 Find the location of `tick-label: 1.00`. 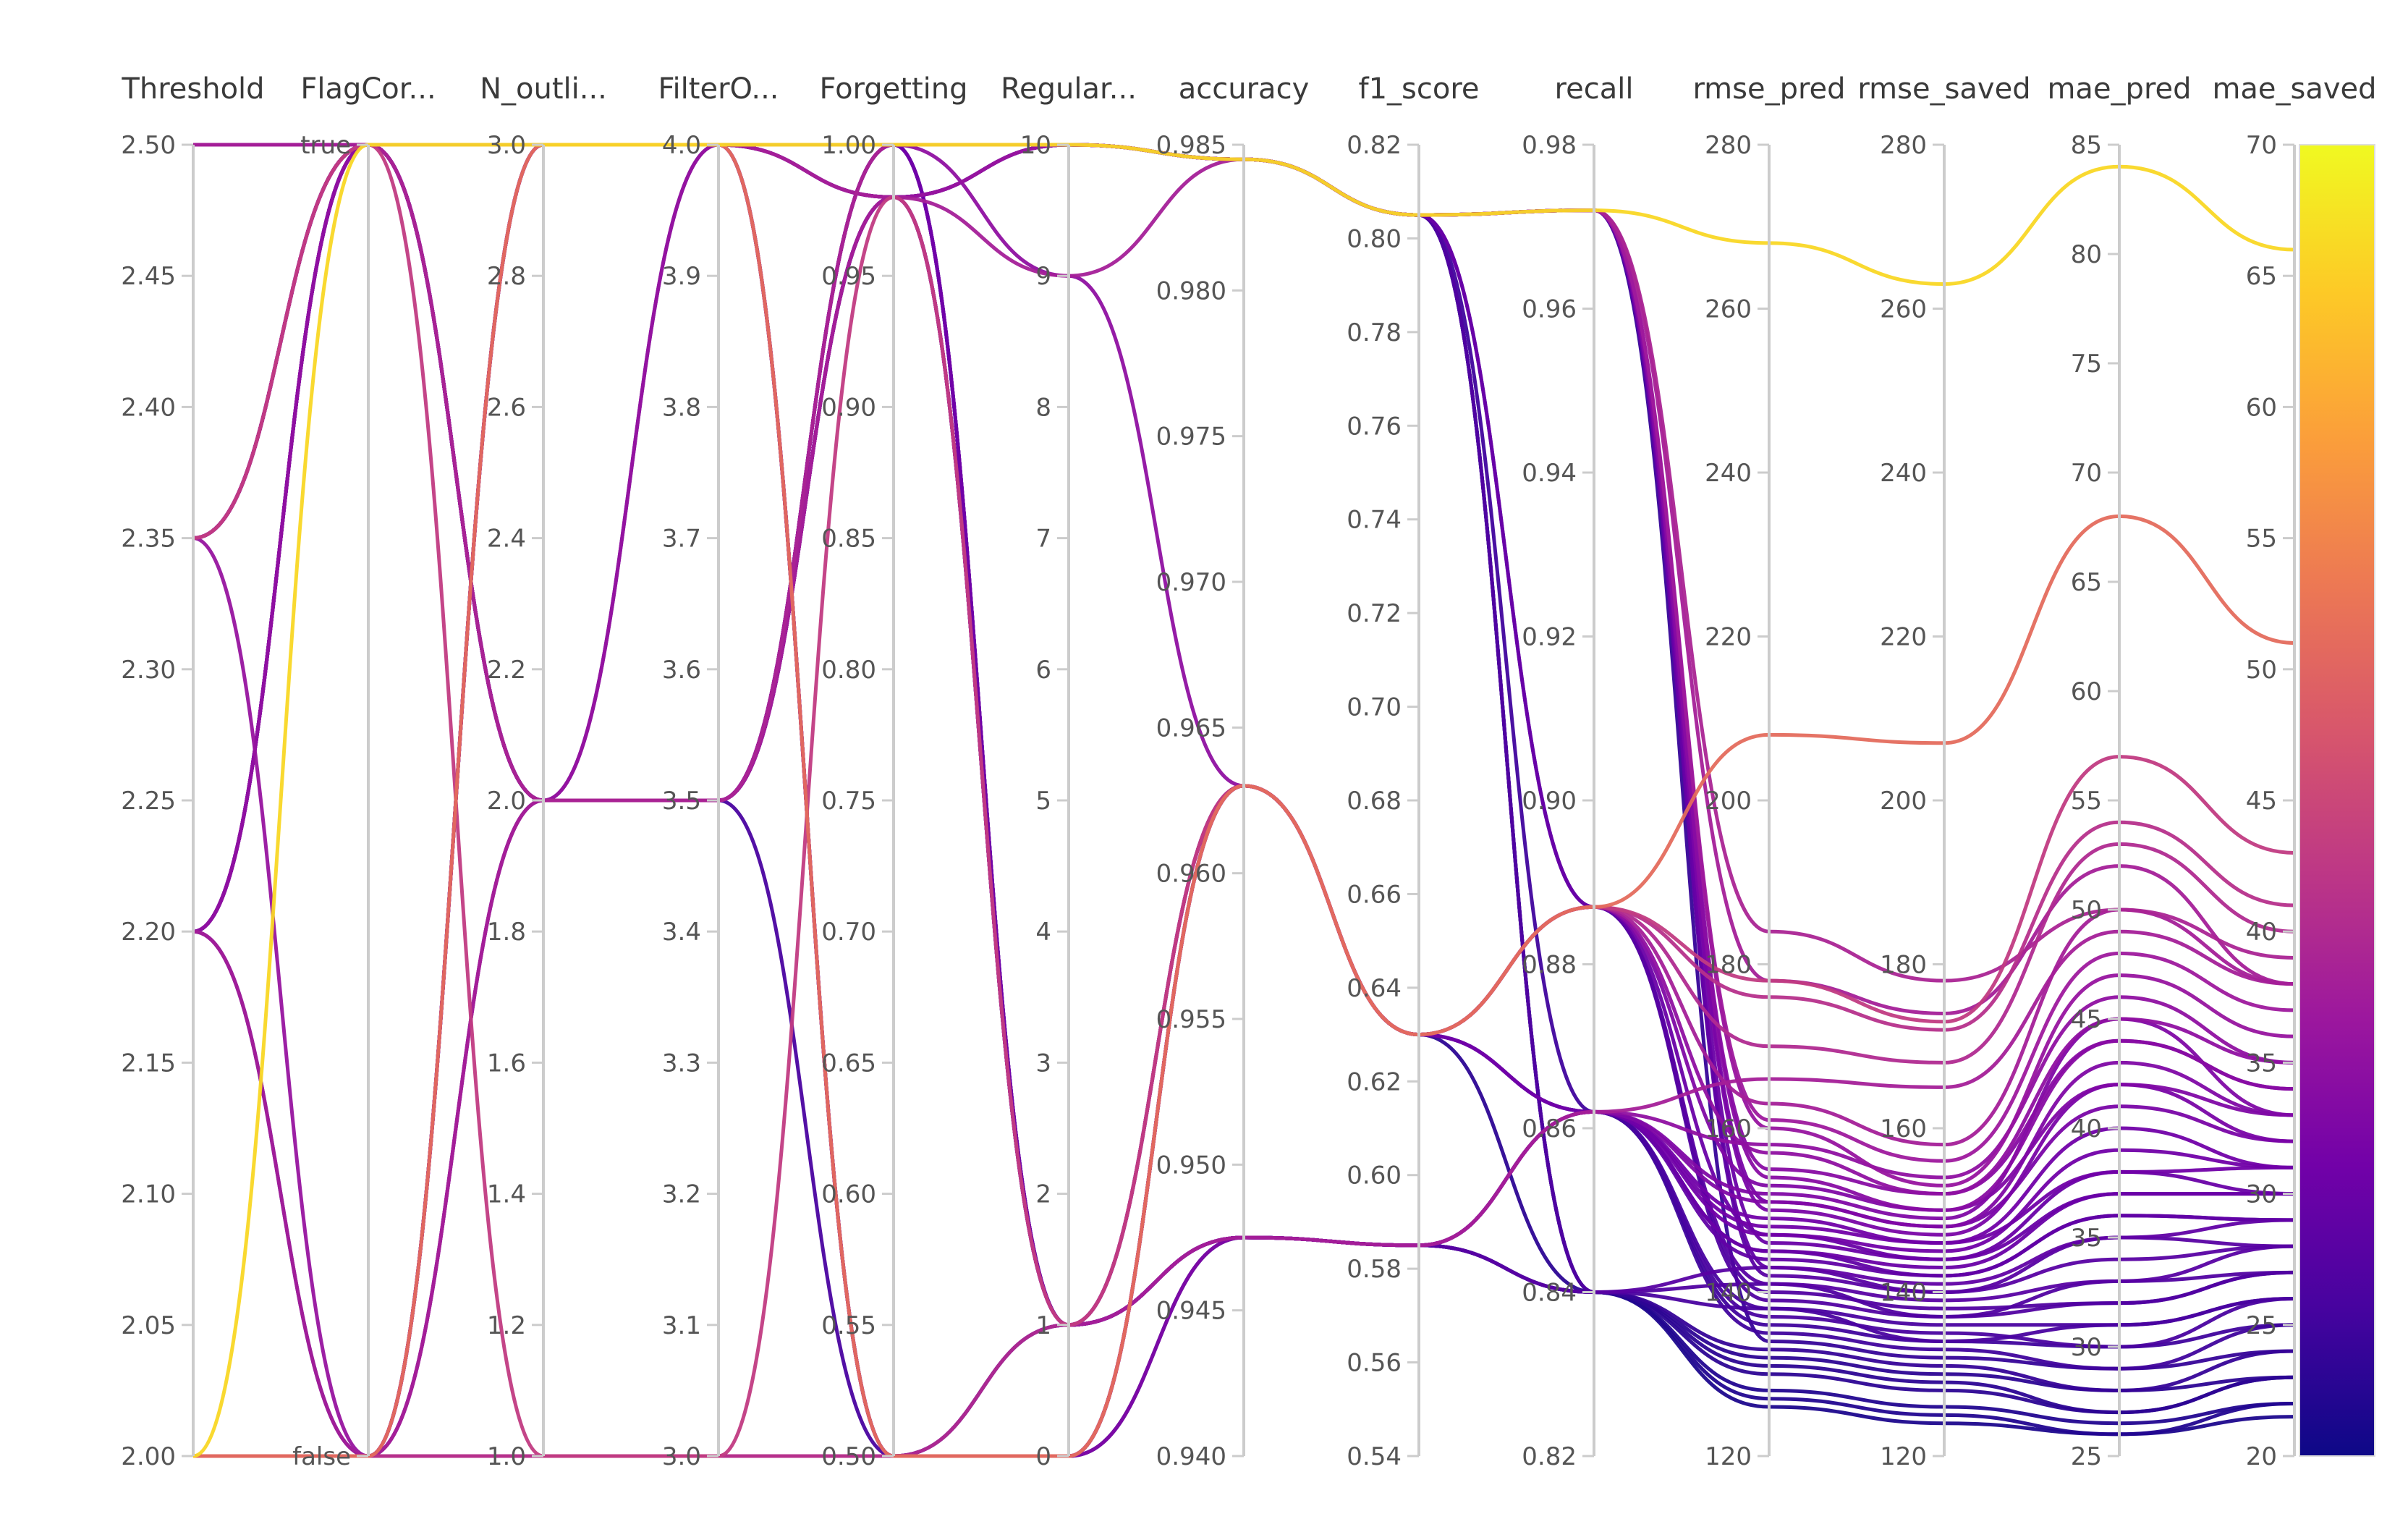

tick-label: 1.00 is located at coordinates (848, 145).